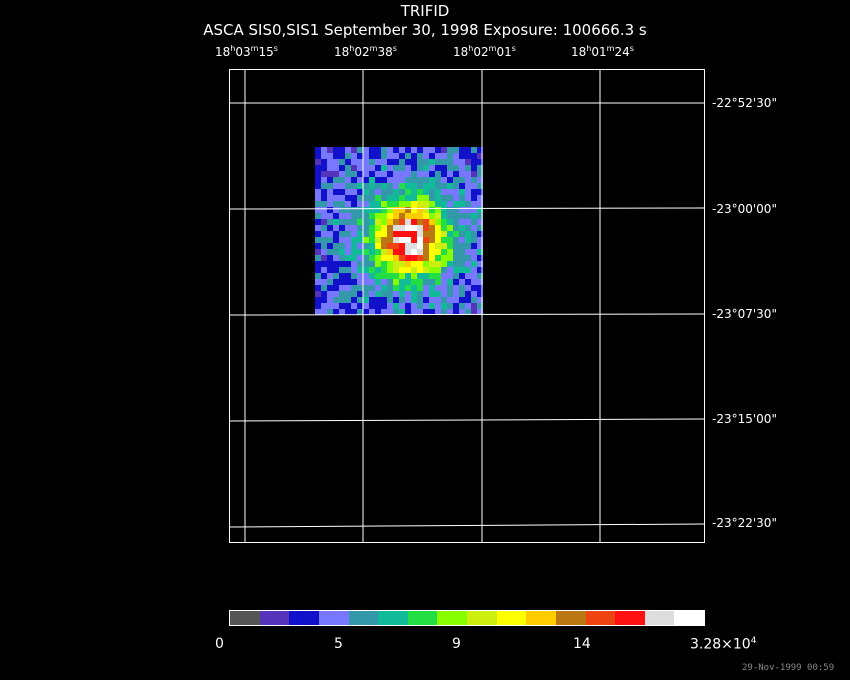 This screenshot has width=850, height=680. Describe the element at coordinates (467, 618) in the screenshot. I see `colorbar` at that location.